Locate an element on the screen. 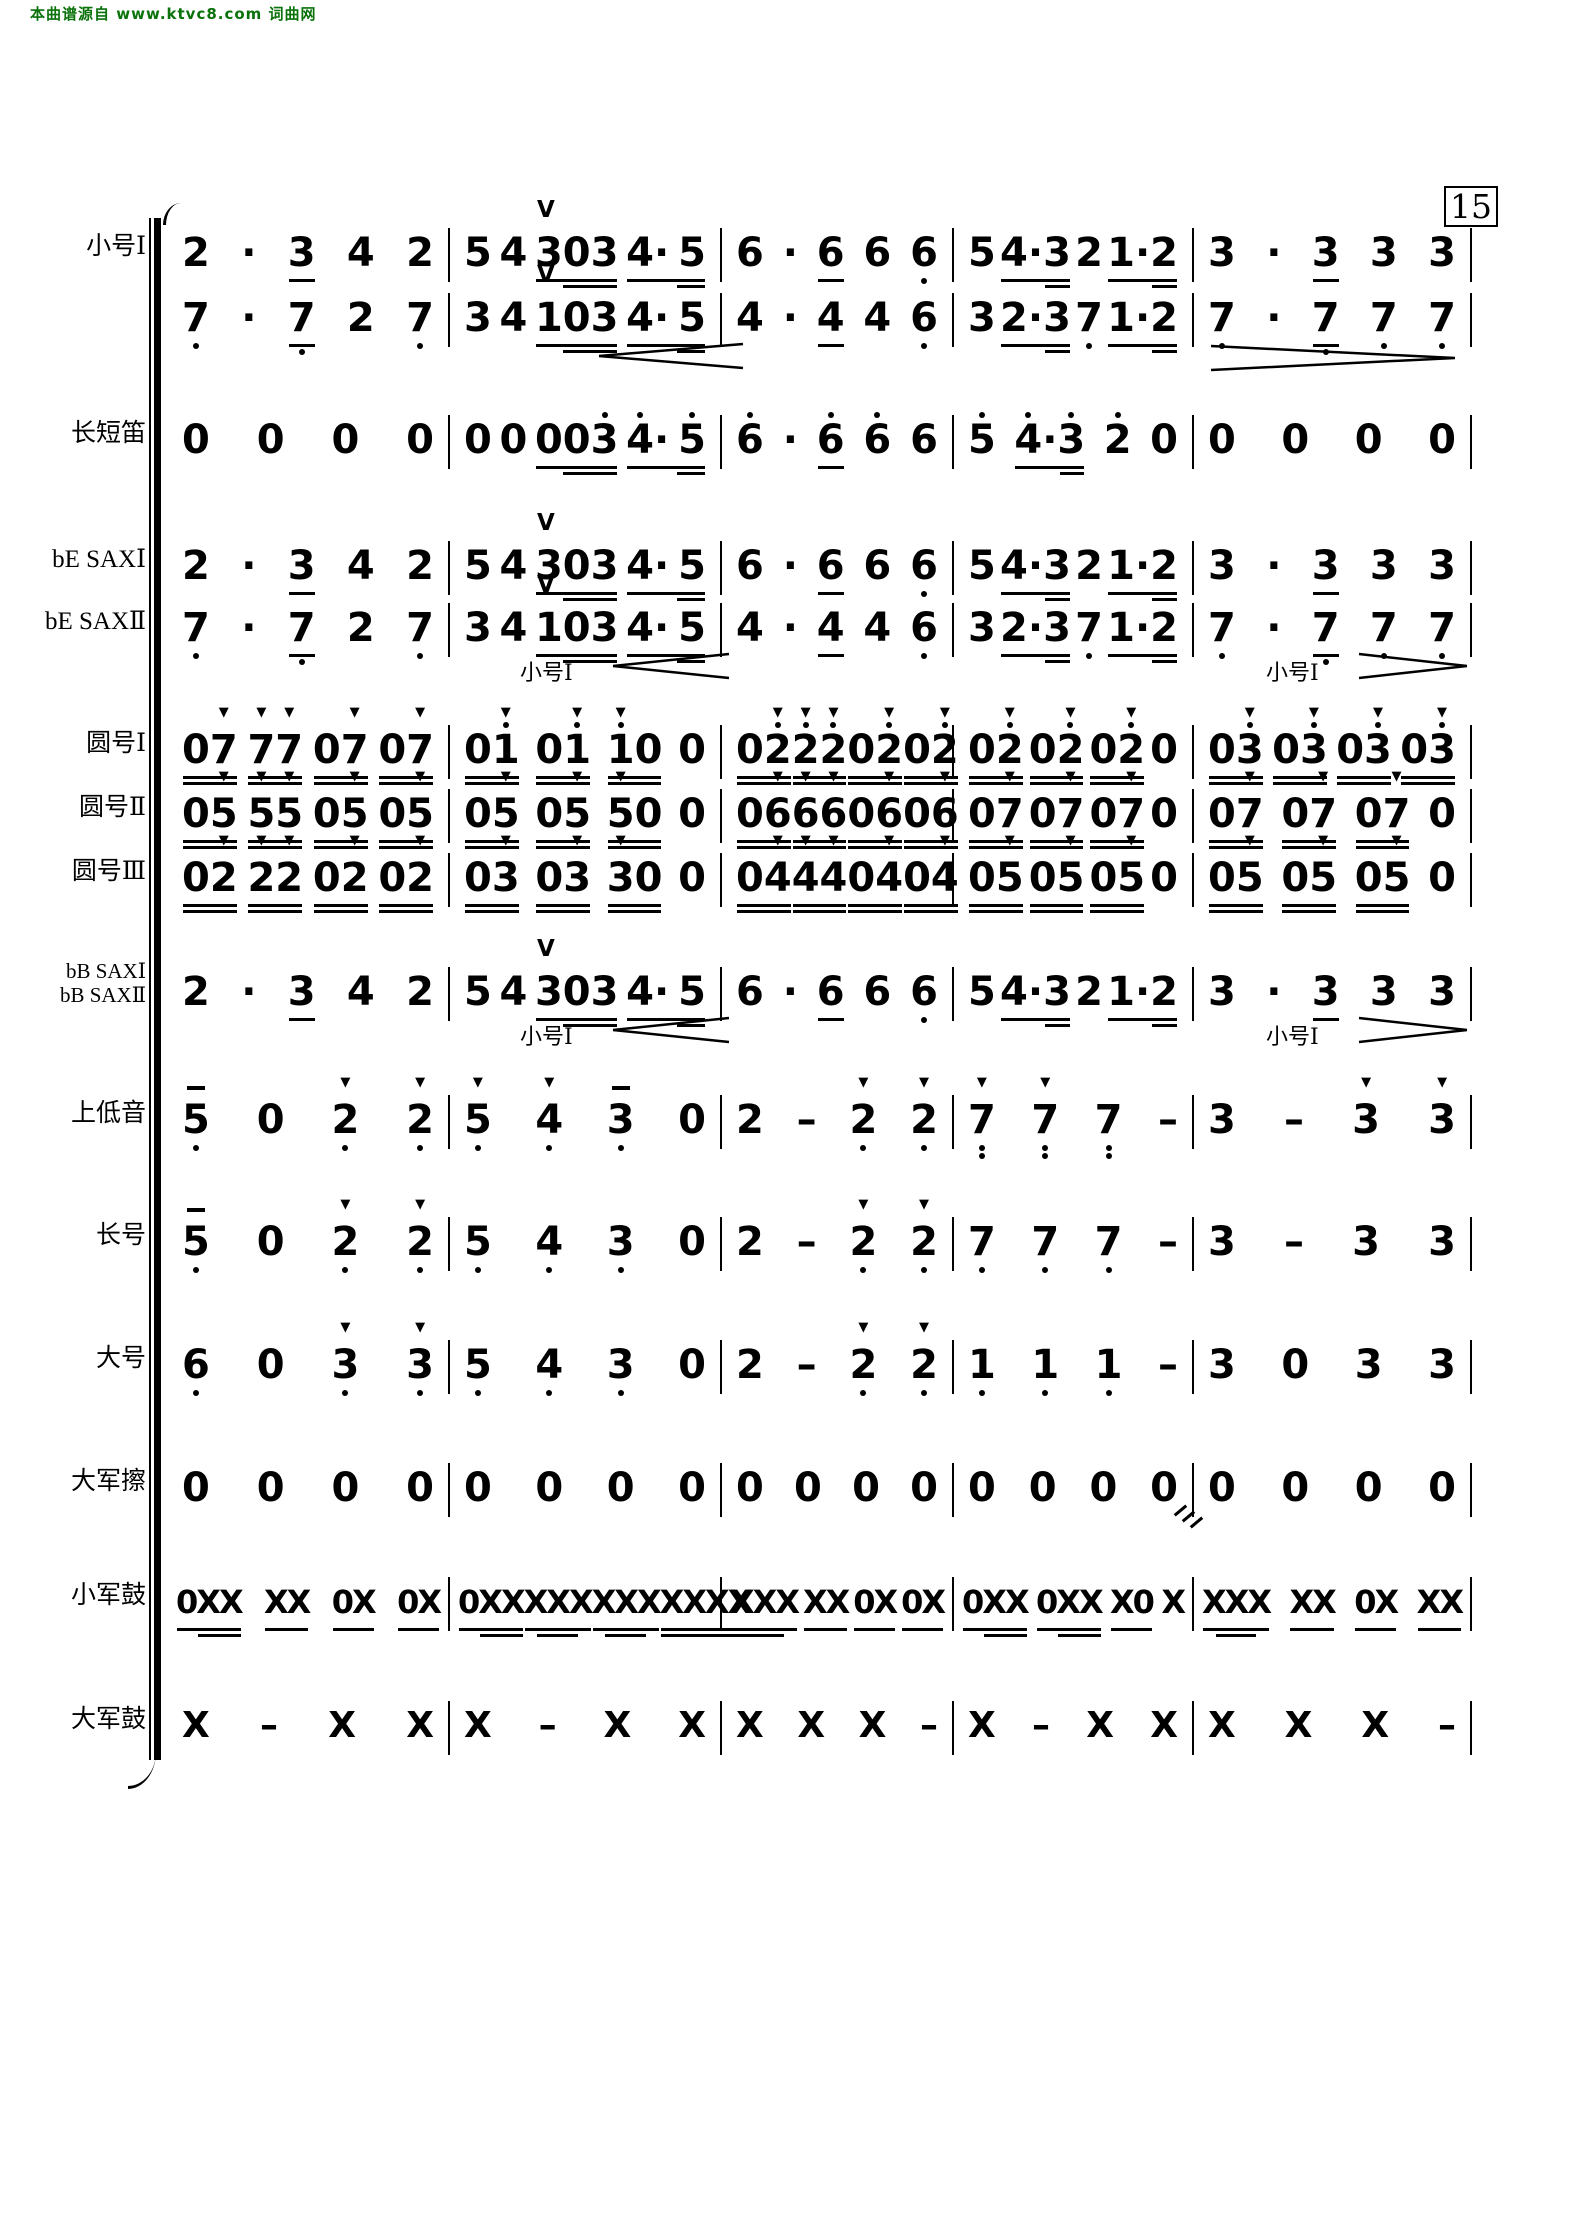  measure: 0 3 ▼ 0 3 ▼ 0 3 ▼ 0 3 ▼ is located at coordinates (1332, 745).